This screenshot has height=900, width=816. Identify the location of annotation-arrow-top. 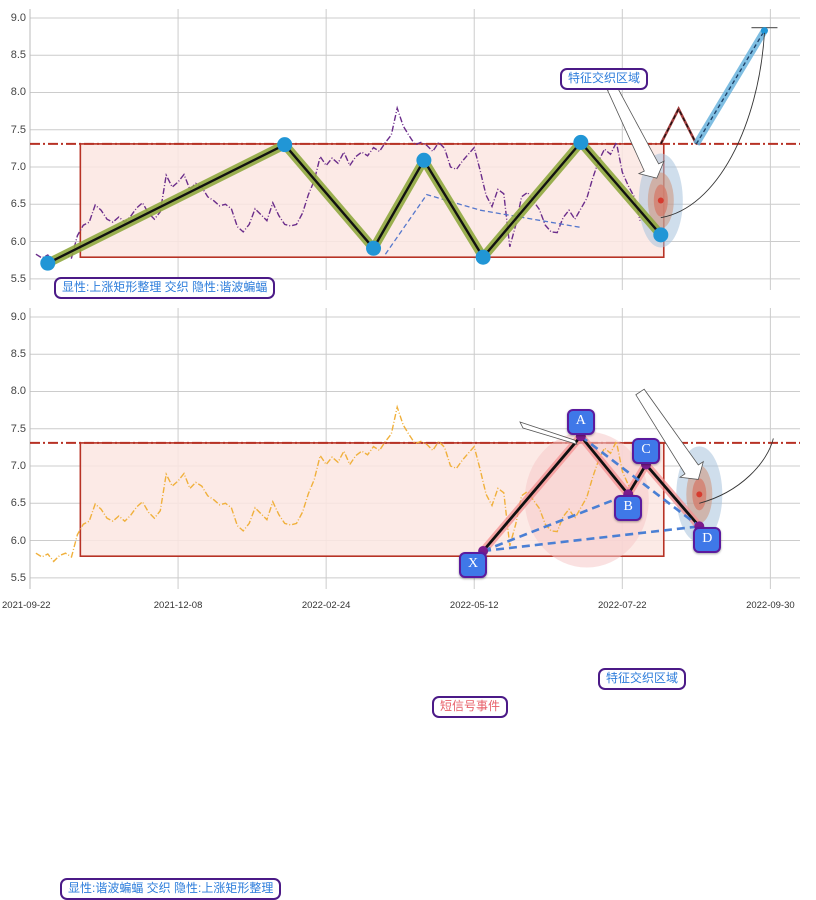
(635, 132).